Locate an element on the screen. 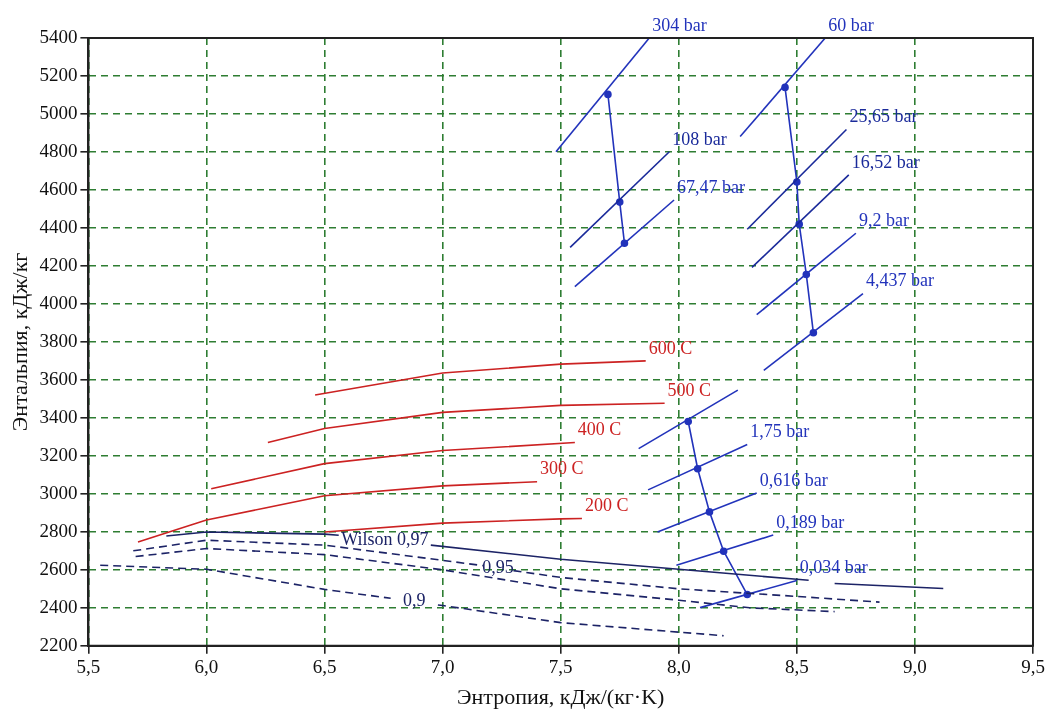  y-tick-label: 3200 is located at coordinates (58, 454).